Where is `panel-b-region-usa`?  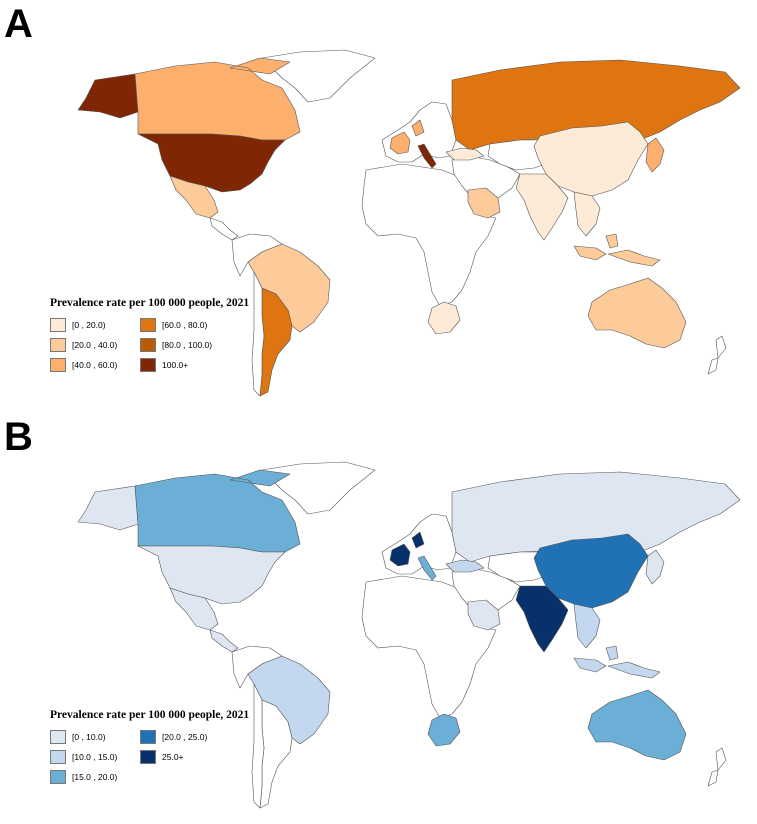
panel-b-region-usa is located at coordinates (211, 575).